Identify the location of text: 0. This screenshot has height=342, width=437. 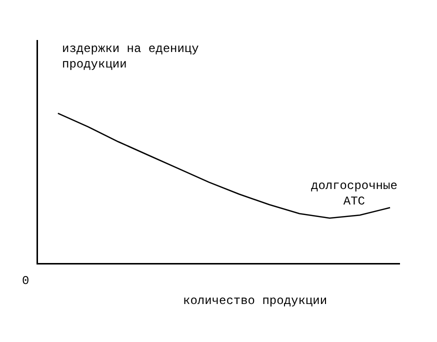
(26, 281).